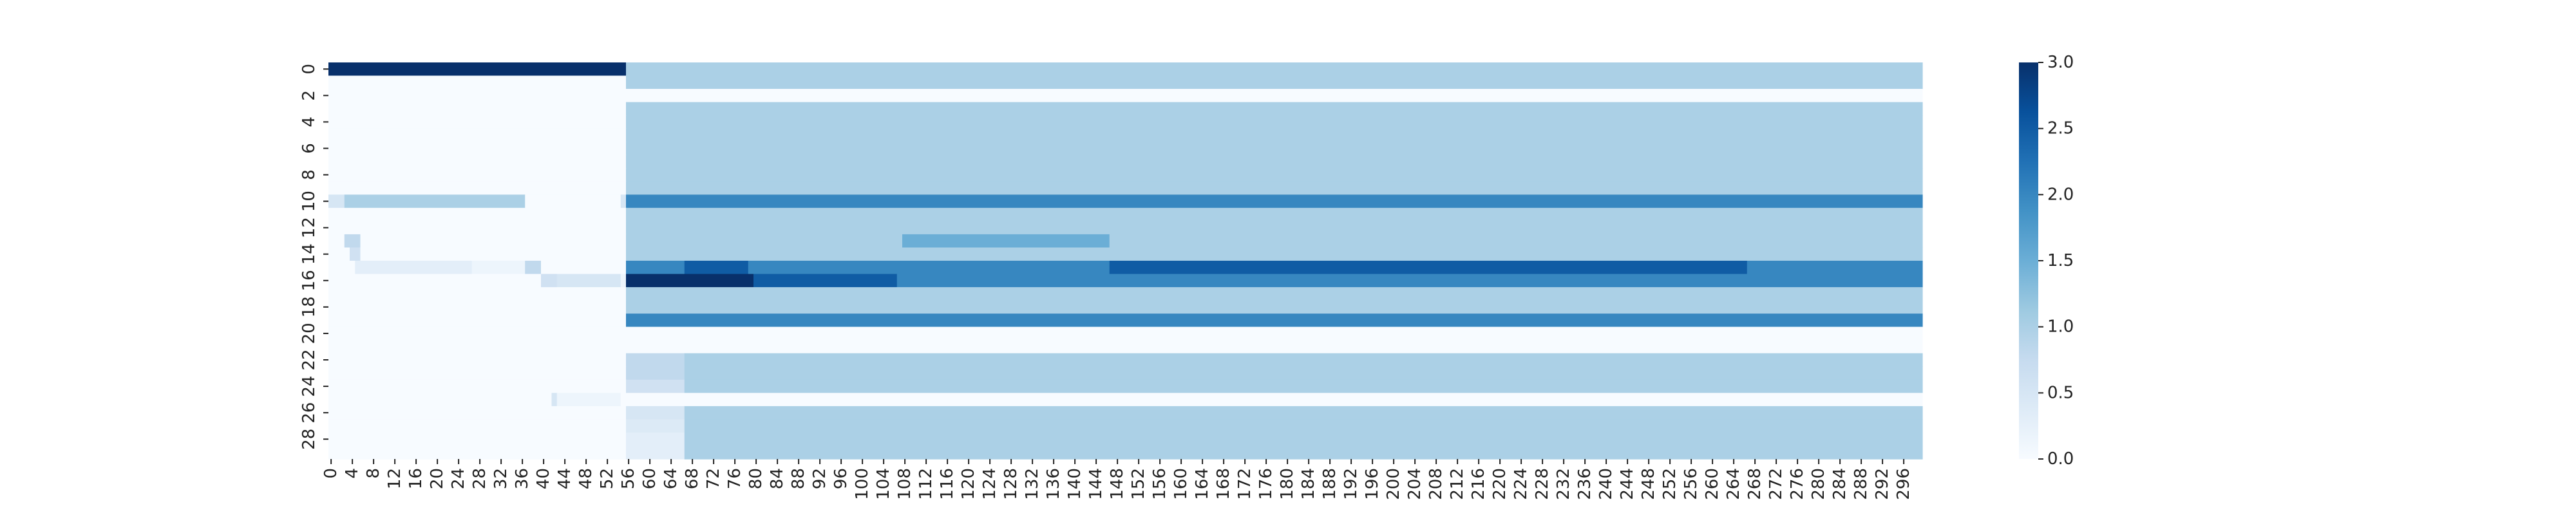 The width and height of the screenshot is (2576, 515). Describe the element at coordinates (778, 478) in the screenshot. I see `x-tick-label: 84` at that location.